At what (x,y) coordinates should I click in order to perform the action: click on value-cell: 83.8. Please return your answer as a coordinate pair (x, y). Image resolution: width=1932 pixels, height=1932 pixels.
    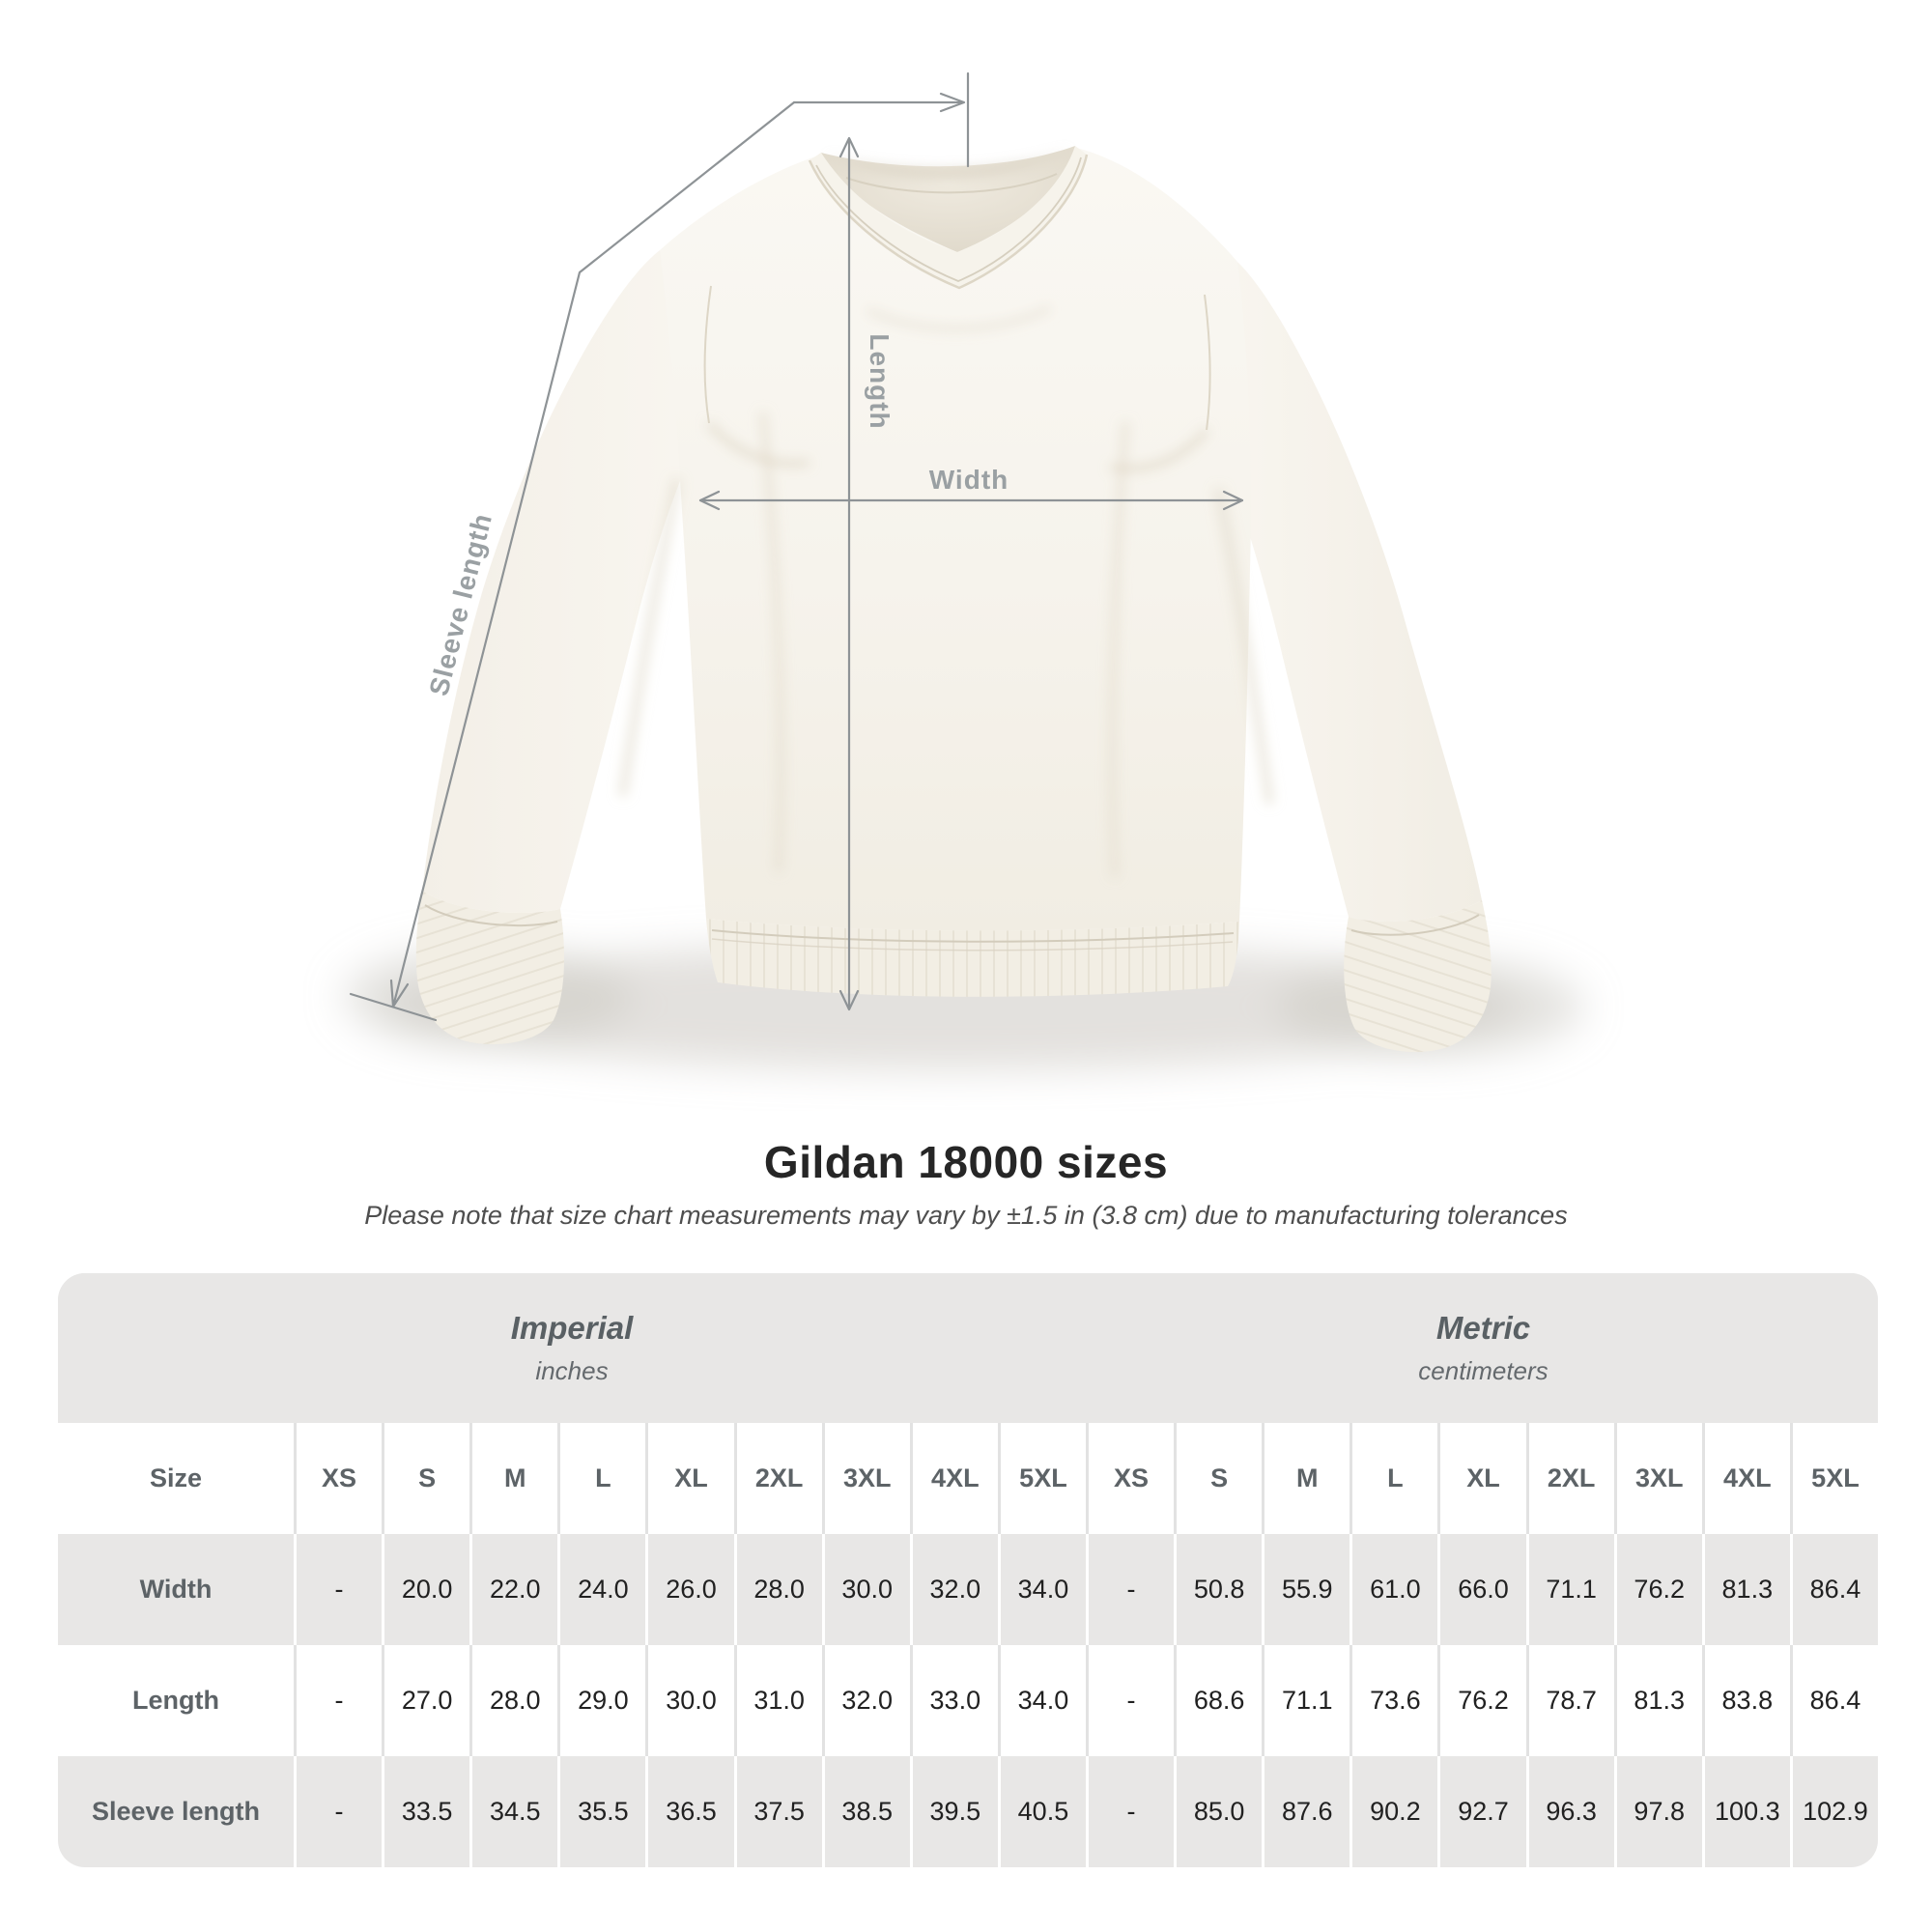
    Looking at the image, I should click on (1747, 1700).